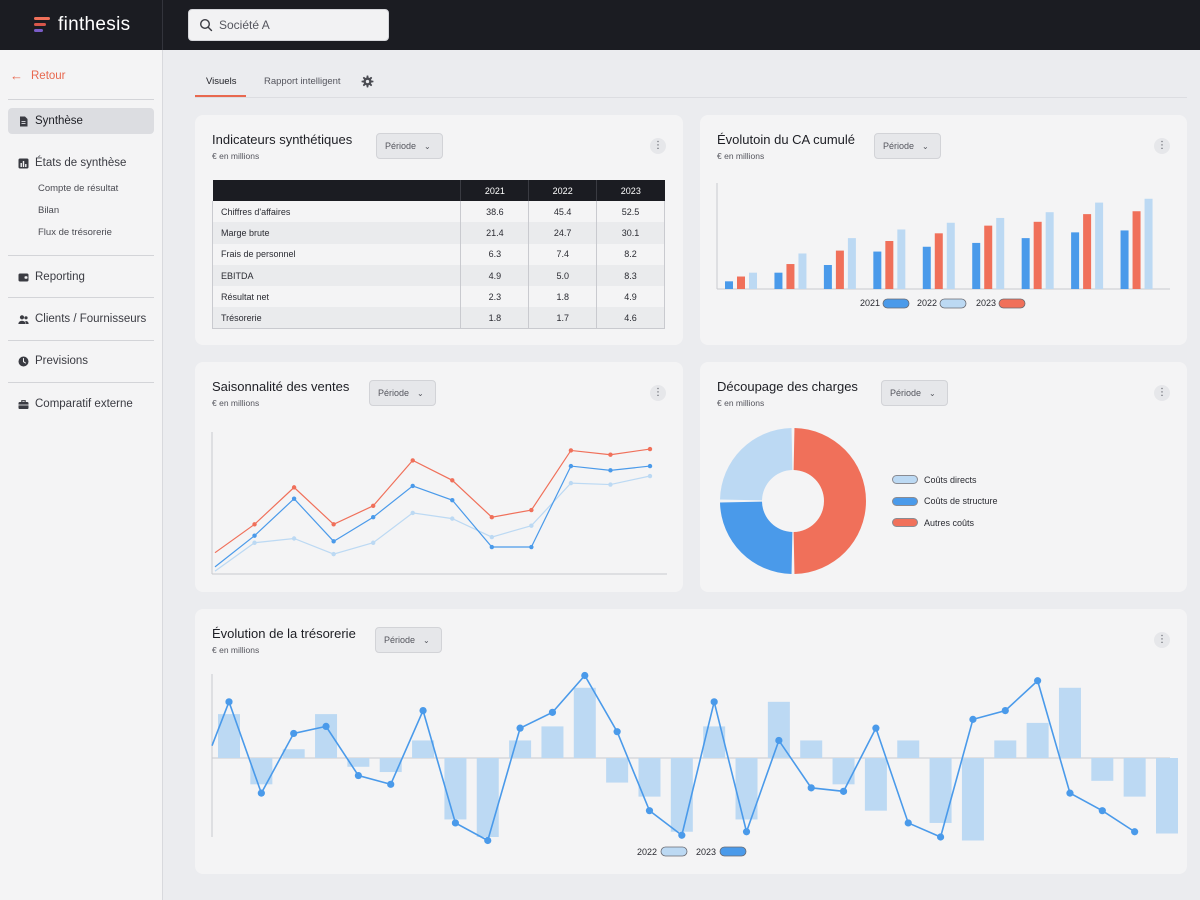 The width and height of the screenshot is (1200, 900). Describe the element at coordinates (281, 386) in the screenshot. I see `card-title: Saisonnalité des ventes` at that location.